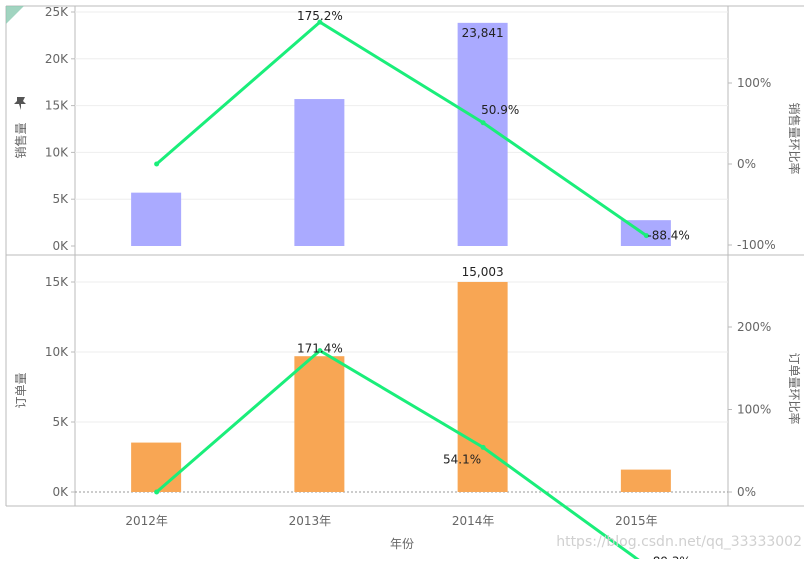  I want to click on panel-1-line-data-label: -88.4%, so click(668, 236).